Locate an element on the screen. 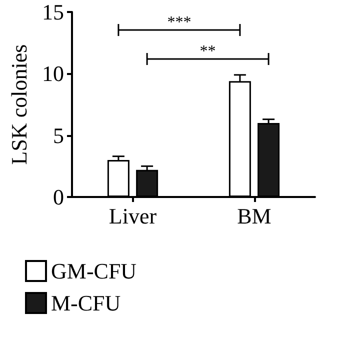 The width and height of the screenshot is (343, 342). y-axis-title: LSK colonies is located at coordinates (19, 104).